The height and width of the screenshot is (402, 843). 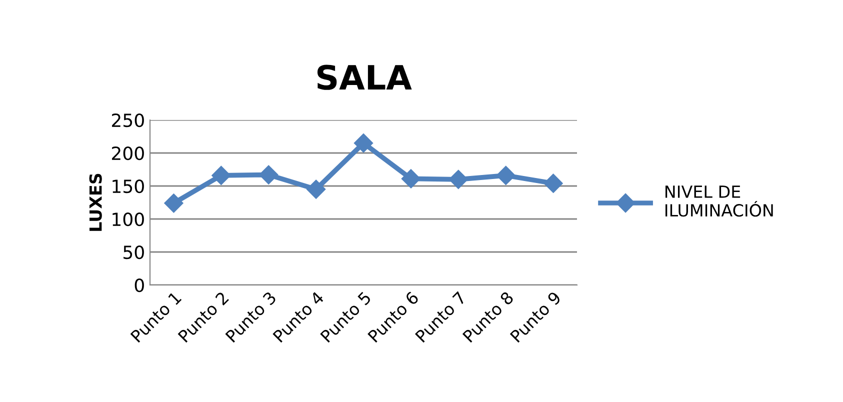 What do you see at coordinates (134, 252) in the screenshot?
I see `y-tick-label: 50` at bounding box center [134, 252].